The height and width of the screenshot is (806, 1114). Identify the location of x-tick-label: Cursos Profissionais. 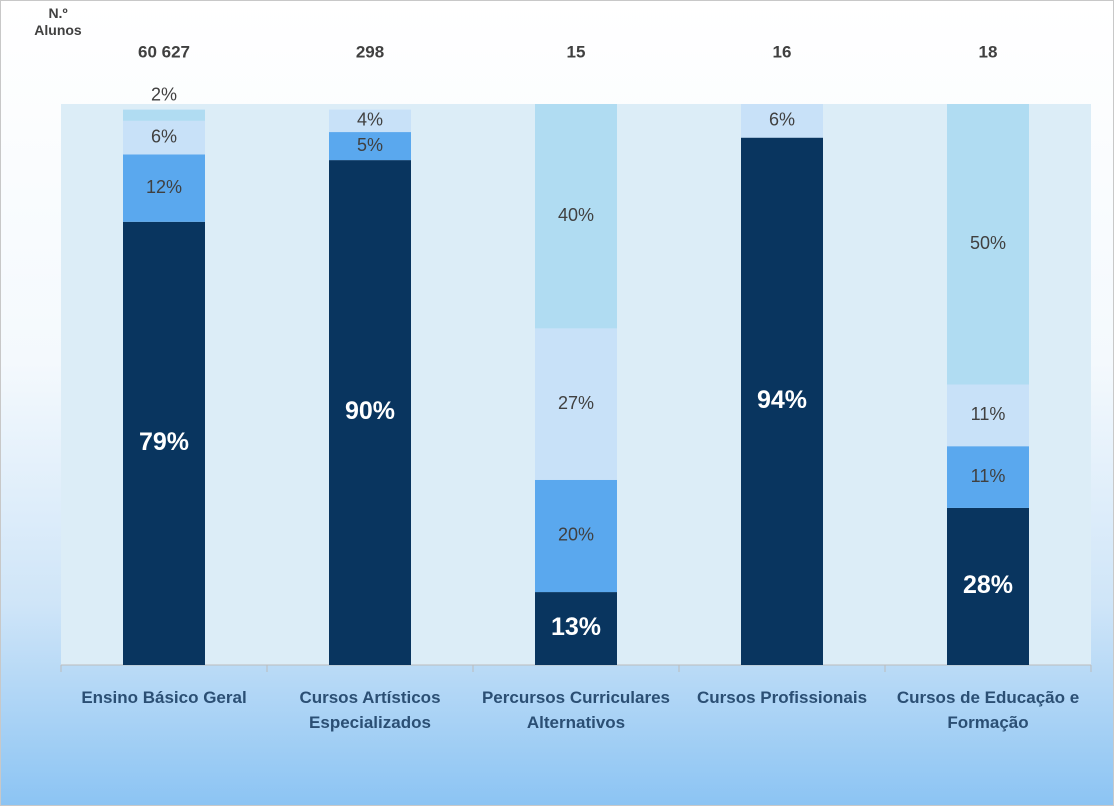
(782, 697).